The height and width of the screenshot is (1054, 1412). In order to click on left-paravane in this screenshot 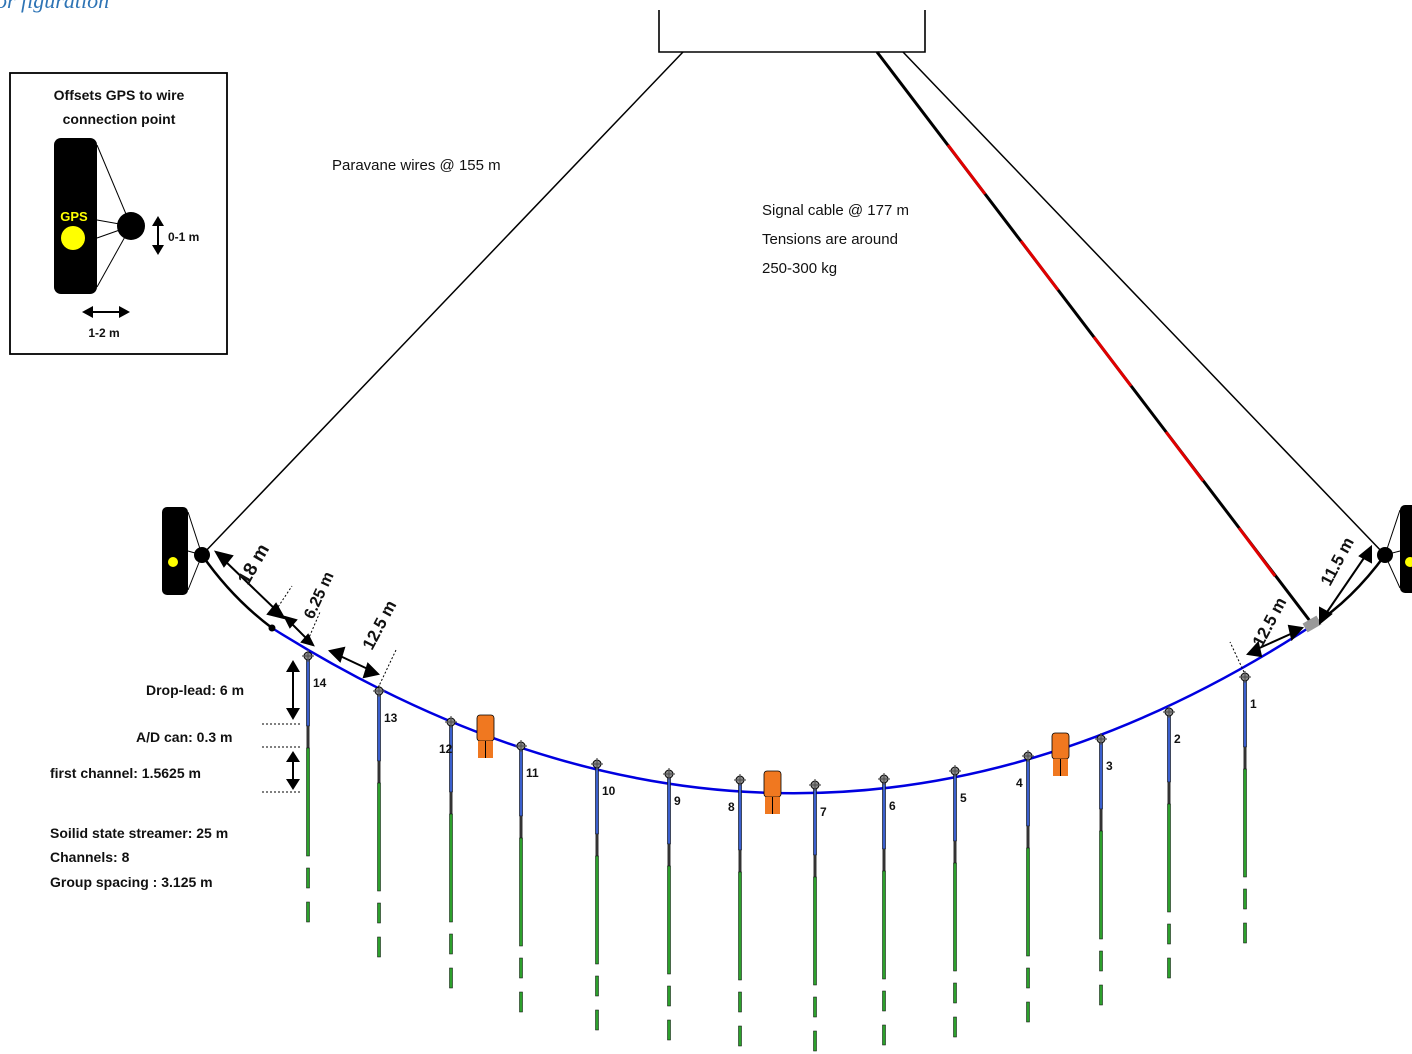, I will do `click(186, 551)`.